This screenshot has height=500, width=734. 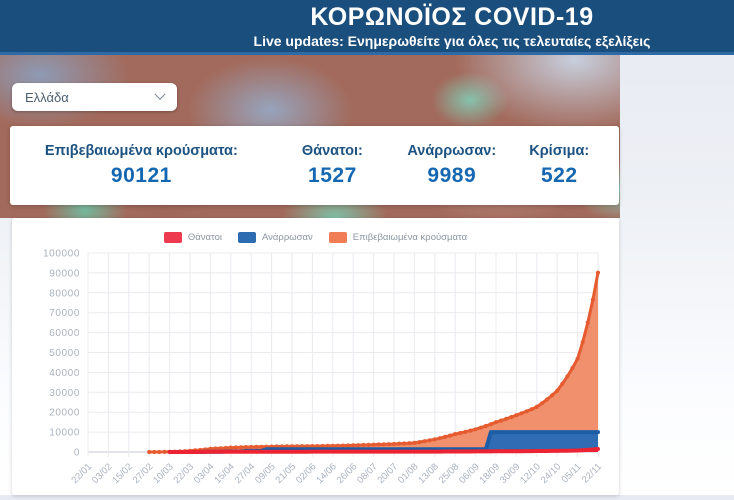 What do you see at coordinates (286, 473) in the screenshot?
I see `svg-text: 21/05` at bounding box center [286, 473].